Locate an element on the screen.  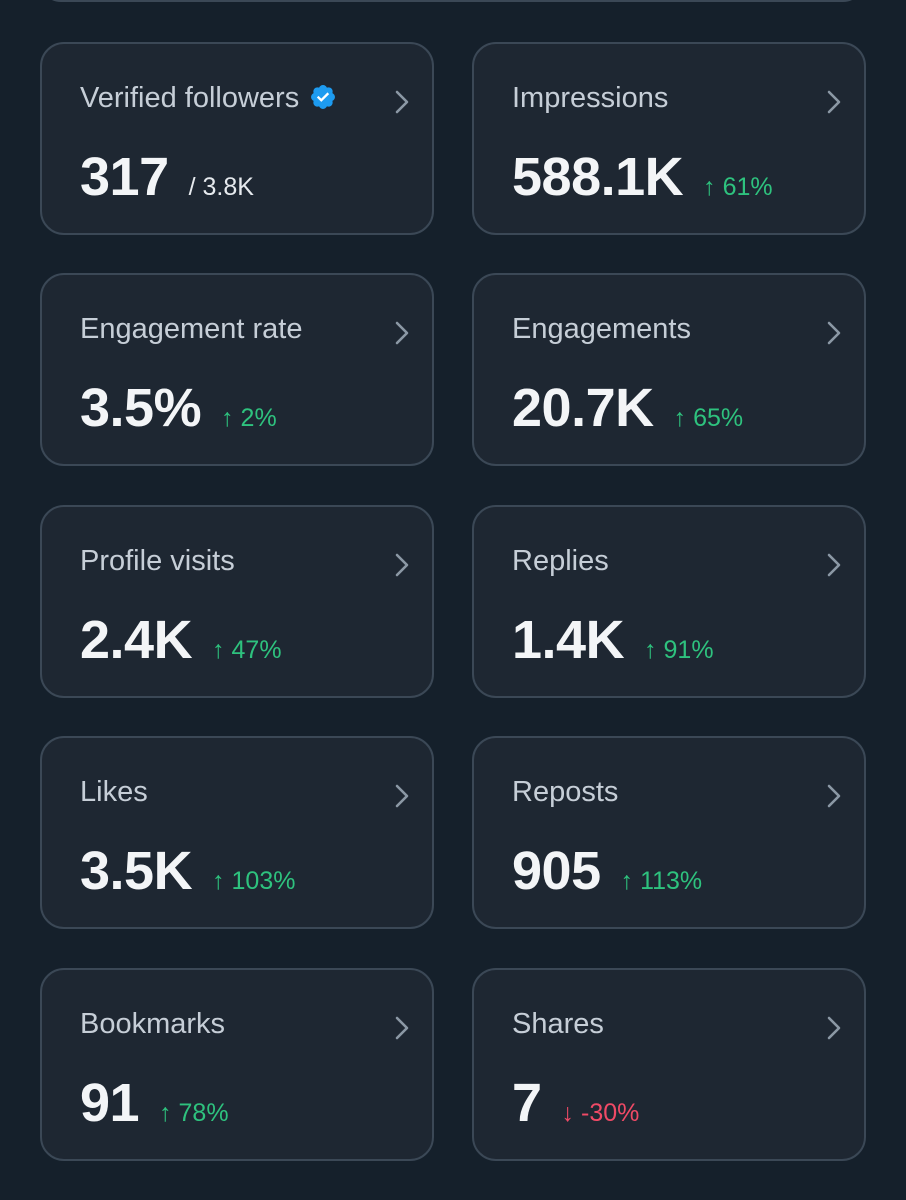
metric-label: Engagements is located at coordinates (601, 329).